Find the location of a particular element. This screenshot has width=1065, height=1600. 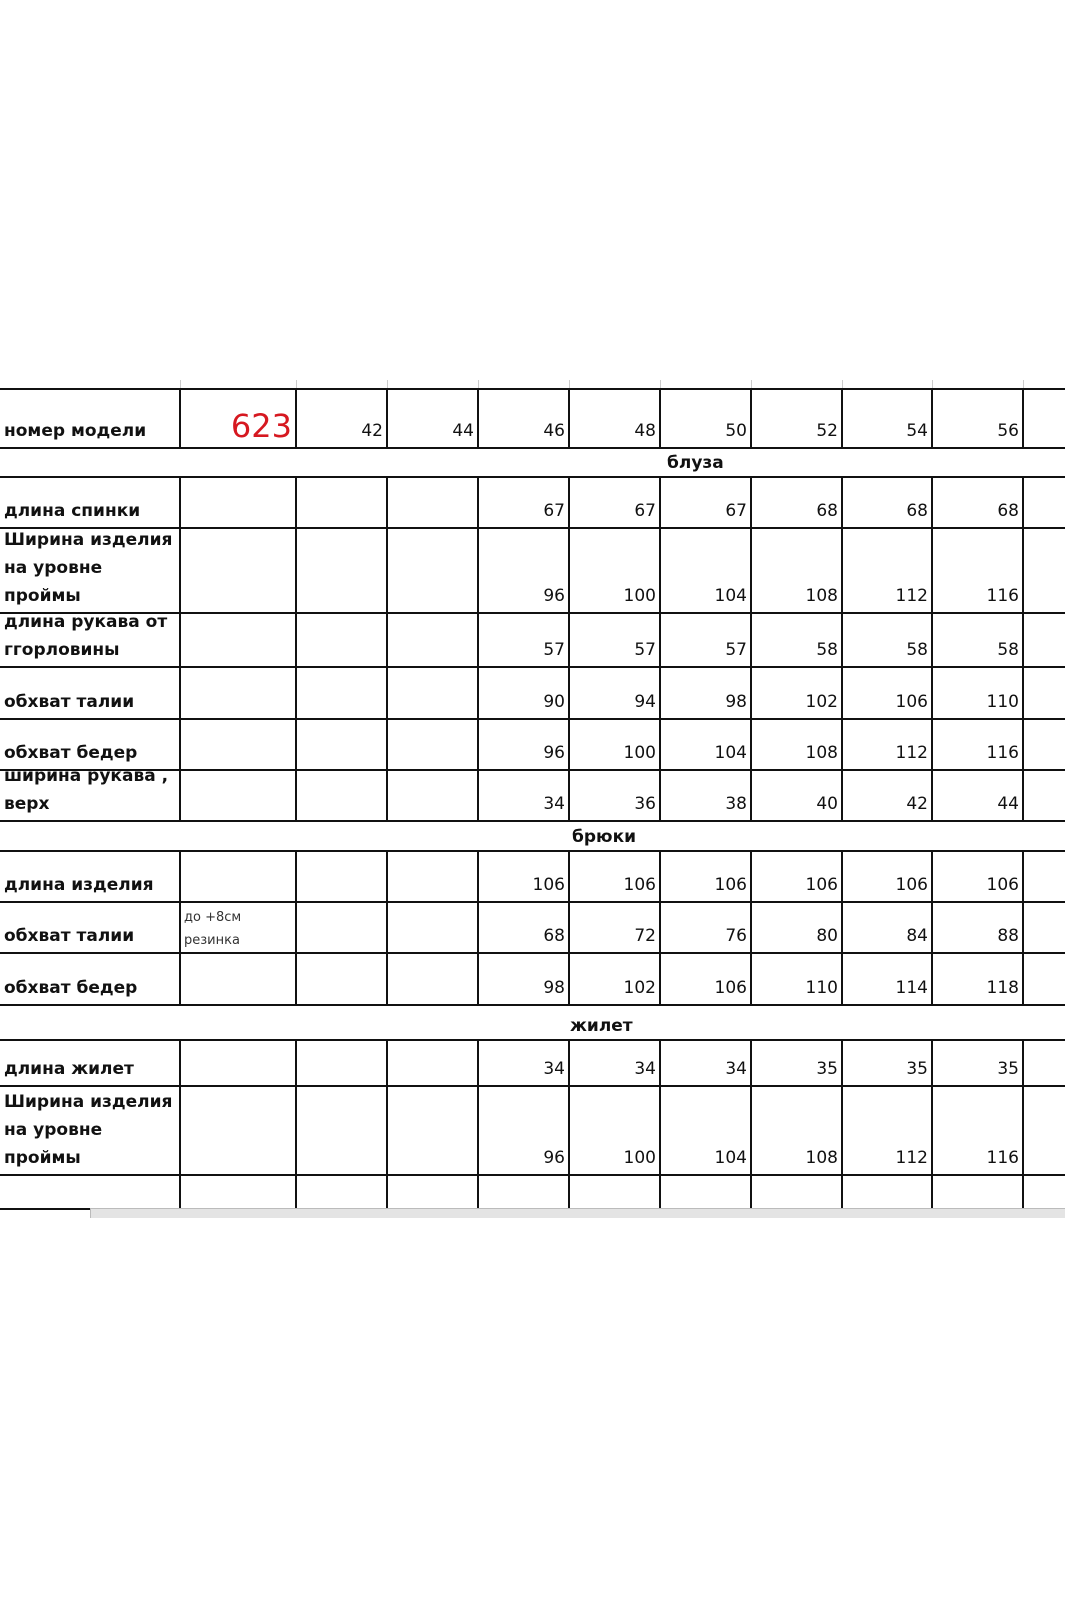

size-header: 44 is located at coordinates (463, 431).